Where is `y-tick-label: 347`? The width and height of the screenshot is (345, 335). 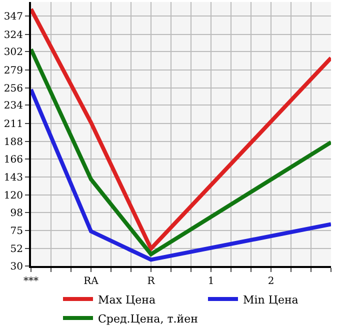
y-tick-label: 347 is located at coordinates (13, 17).